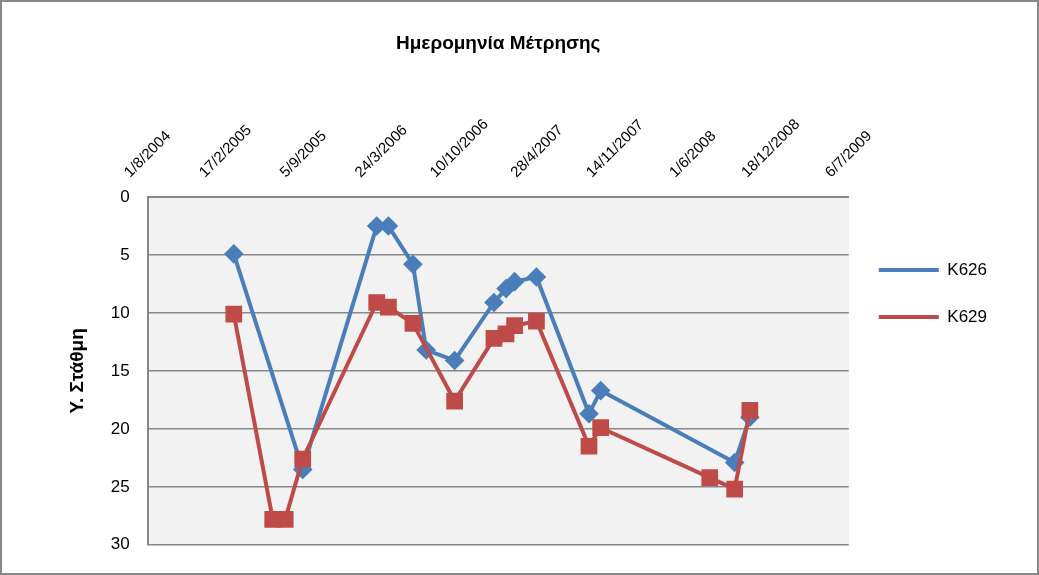 The image size is (1039, 575). I want to click on y-tick-label: 30, so click(120, 544).